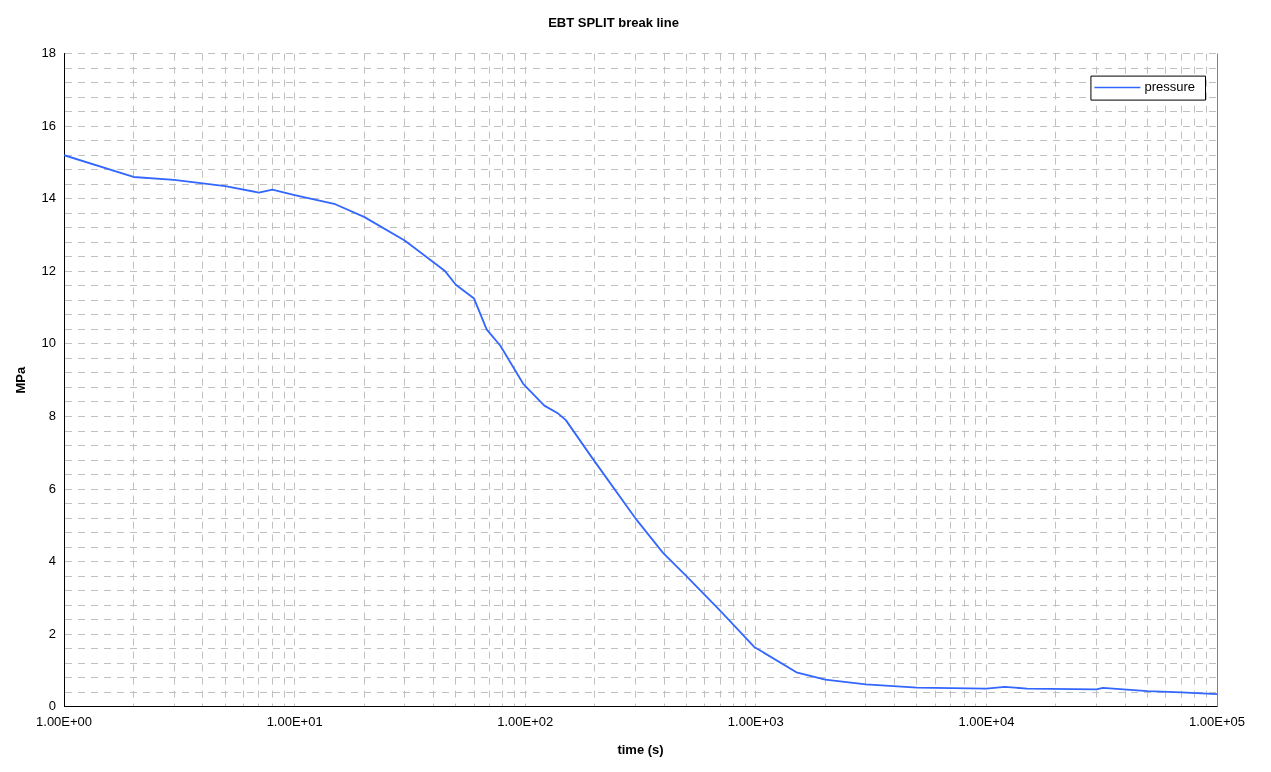 This screenshot has height=772, width=1271. What do you see at coordinates (52, 633) in the screenshot?
I see `y-tick-label: 2` at bounding box center [52, 633].